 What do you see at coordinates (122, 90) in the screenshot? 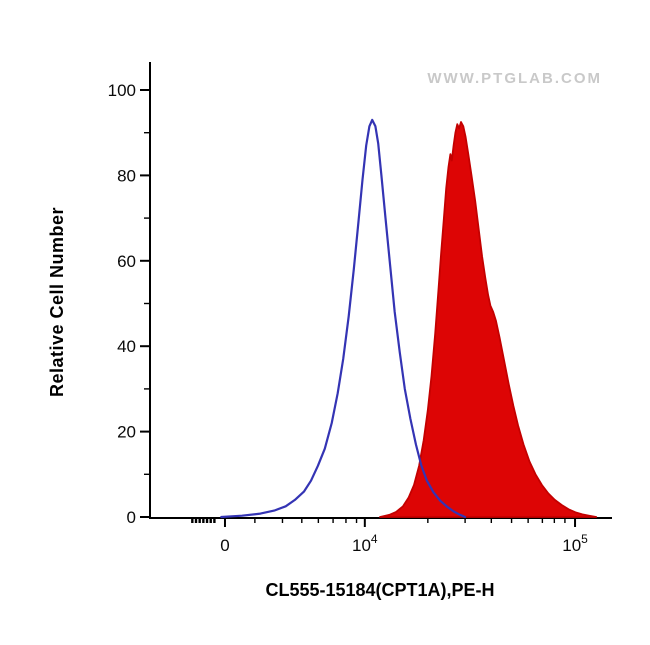
I see `y-tick-label: 100` at bounding box center [122, 90].